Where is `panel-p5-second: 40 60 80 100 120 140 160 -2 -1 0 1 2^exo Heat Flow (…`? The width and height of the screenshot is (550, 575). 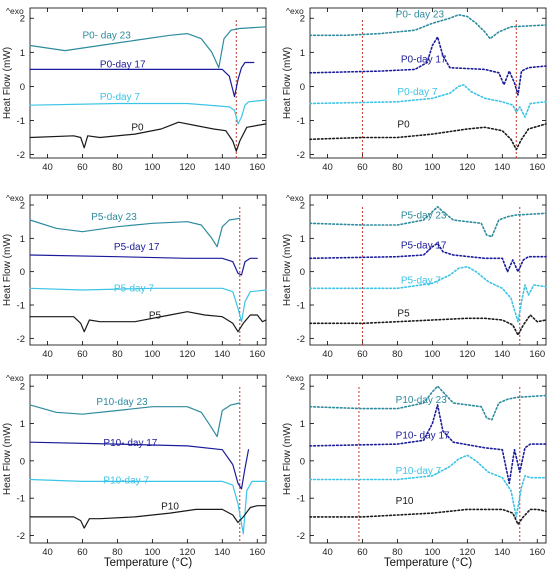 panel-p5-second: 40 60 80 100 120 140 160 -2 -1 0 1 2^exo Heat Flow (… is located at coordinates (414, 276).